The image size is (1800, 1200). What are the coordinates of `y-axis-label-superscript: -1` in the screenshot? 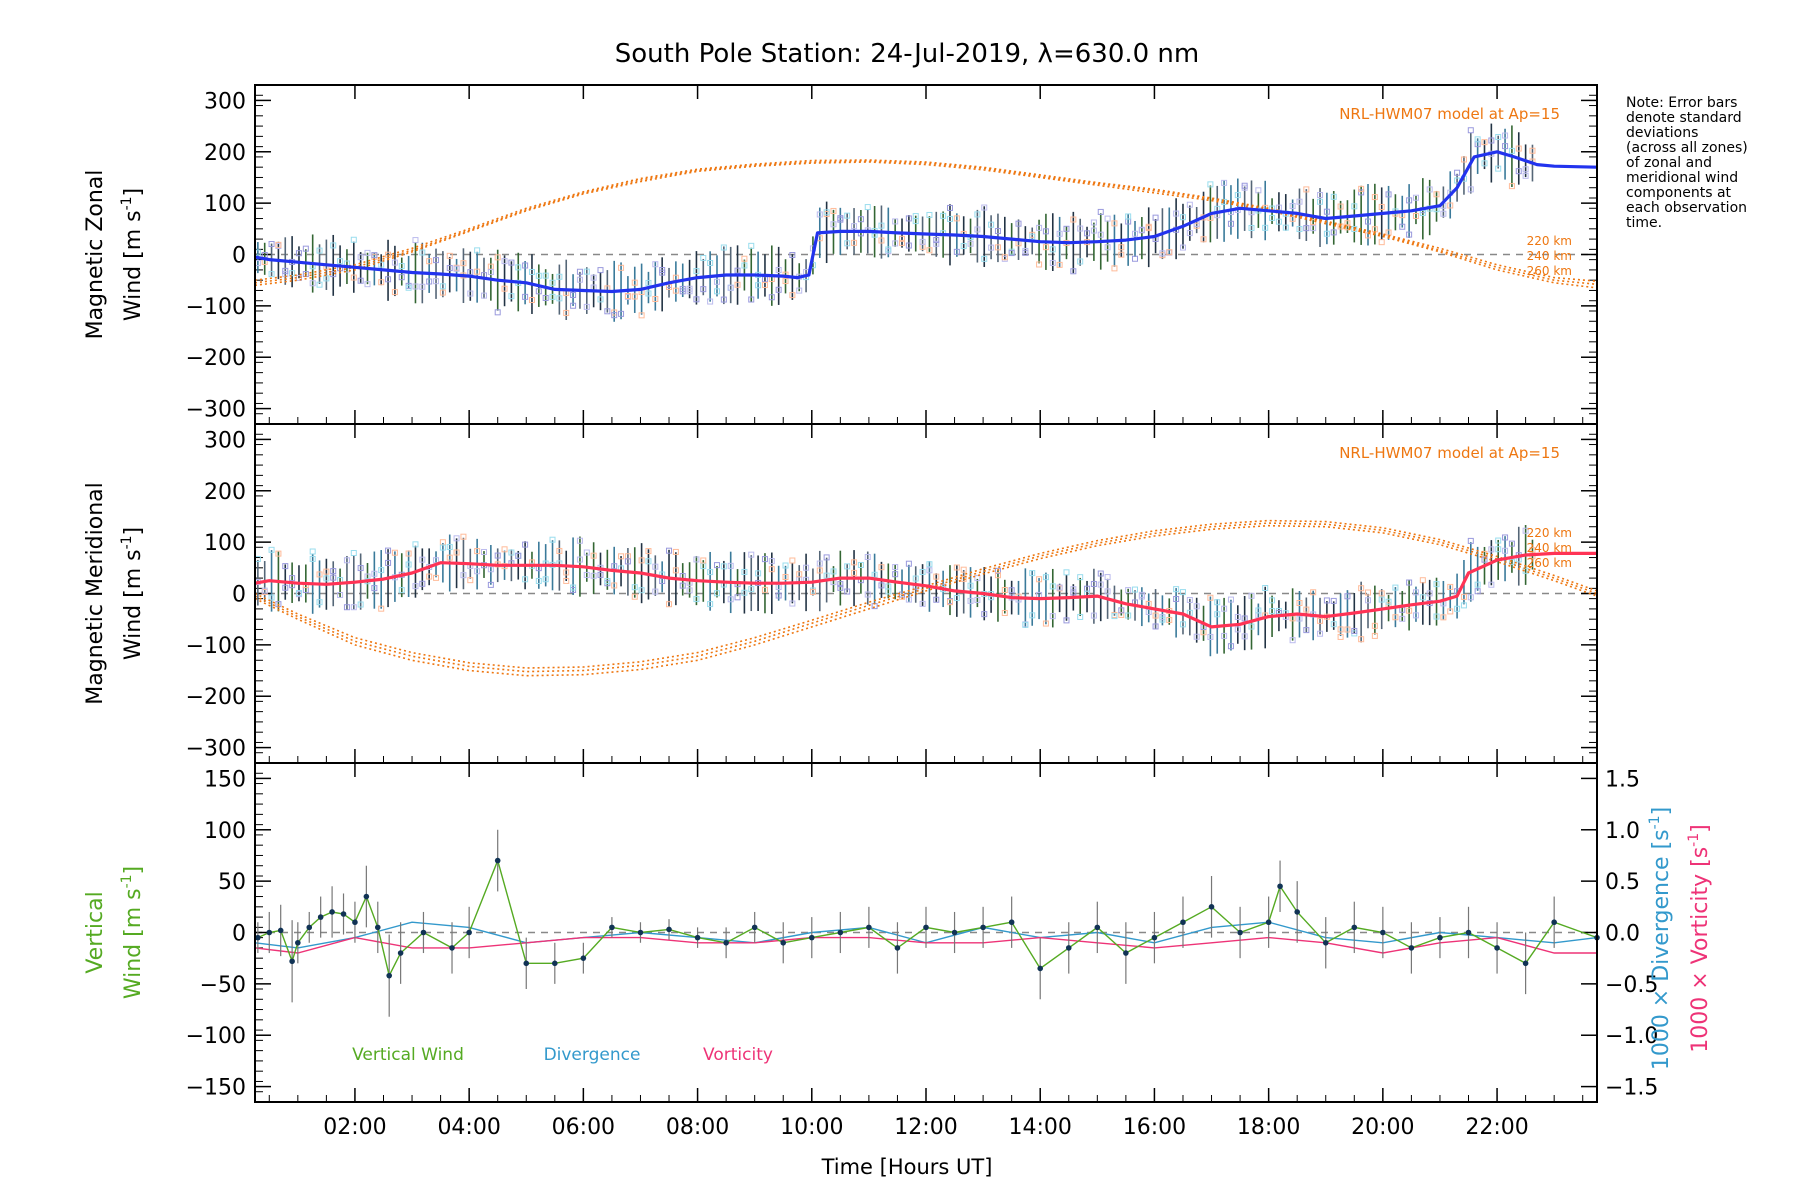 It's located at (127, 203).